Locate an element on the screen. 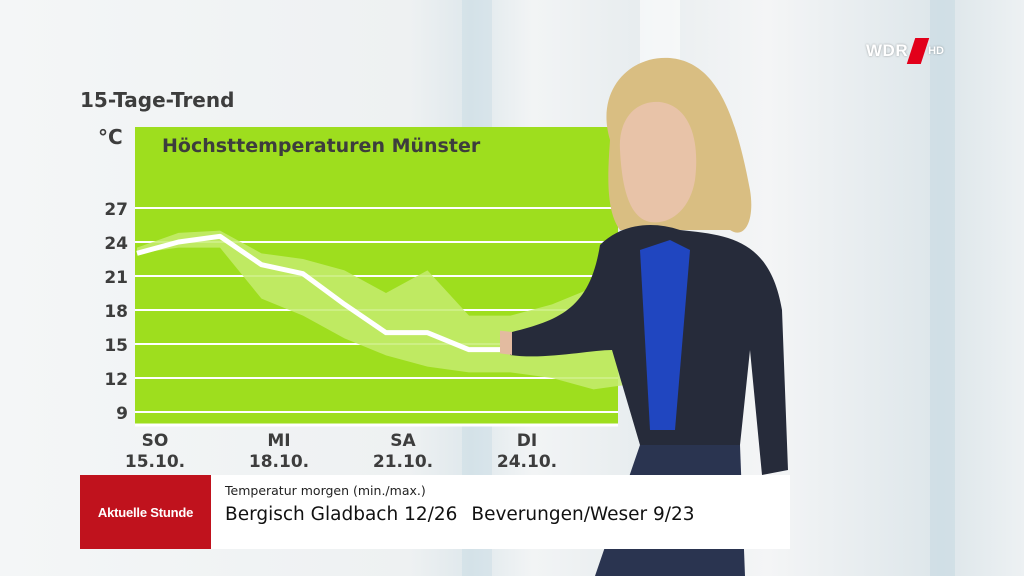  y-tick-label: 24 is located at coordinates (116, 244).